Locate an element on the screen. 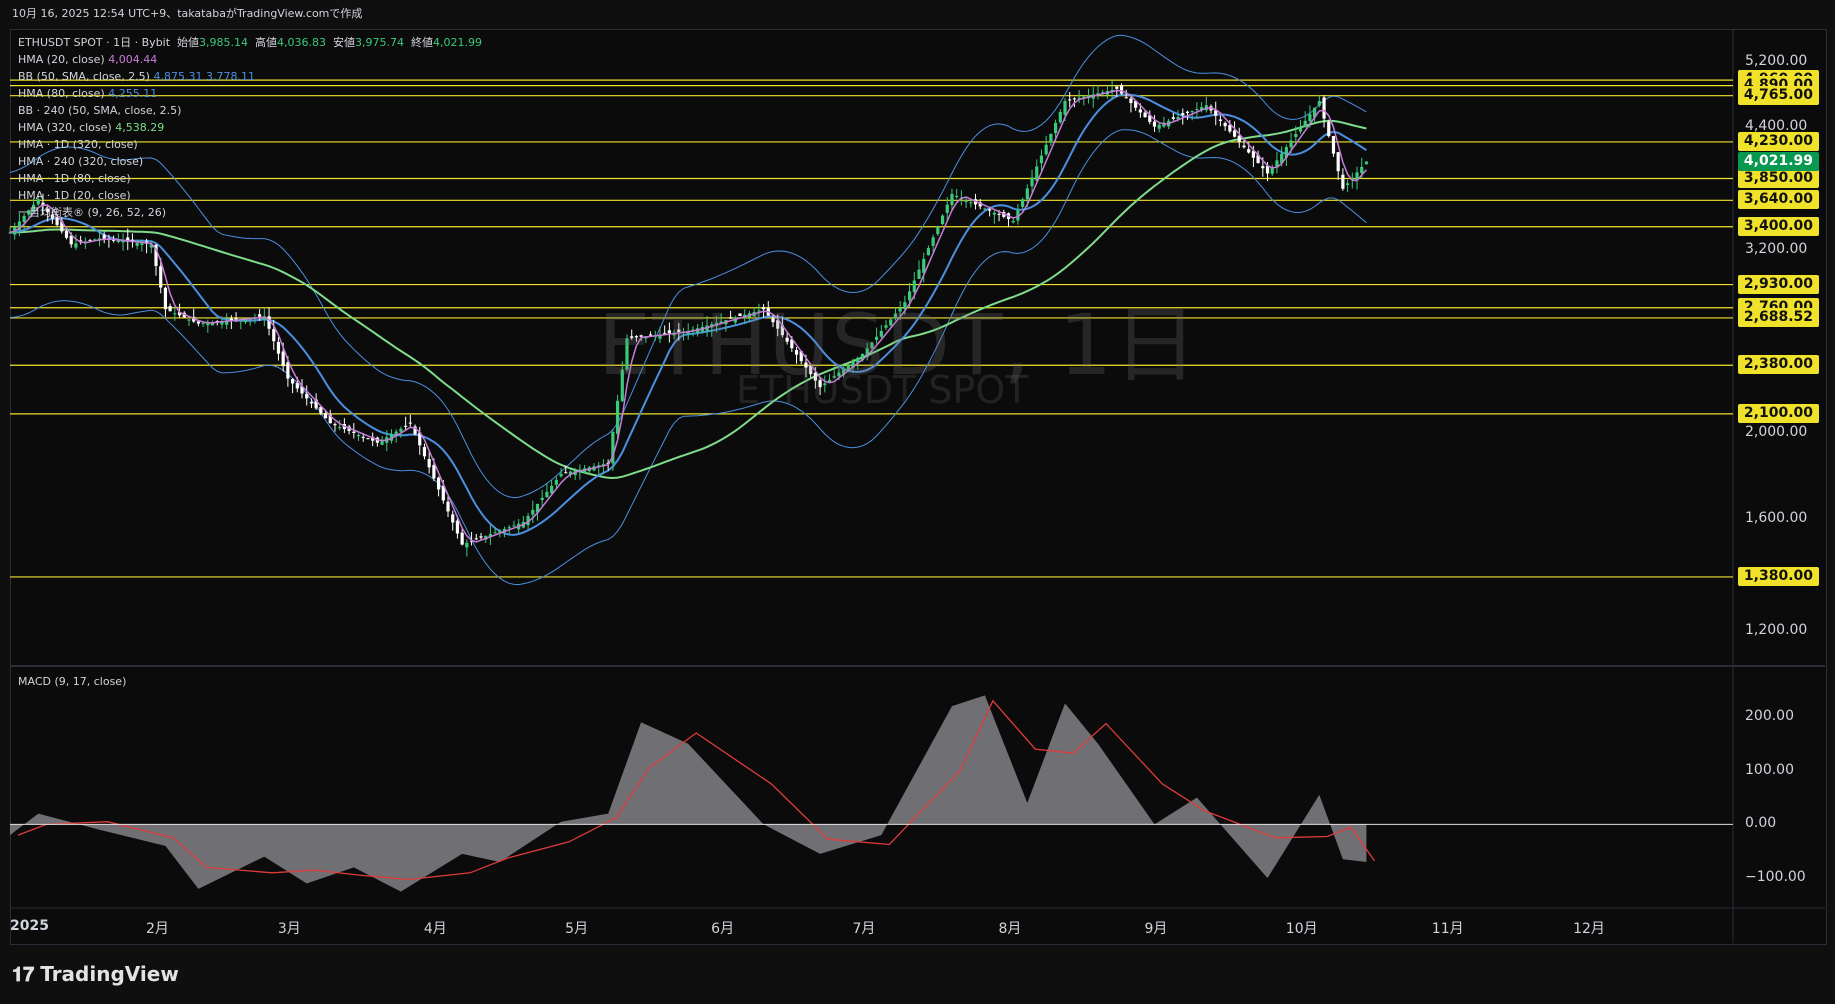 This screenshot has width=1835, height=1004. price-level-tag: 2,688.52 is located at coordinates (1778, 317).